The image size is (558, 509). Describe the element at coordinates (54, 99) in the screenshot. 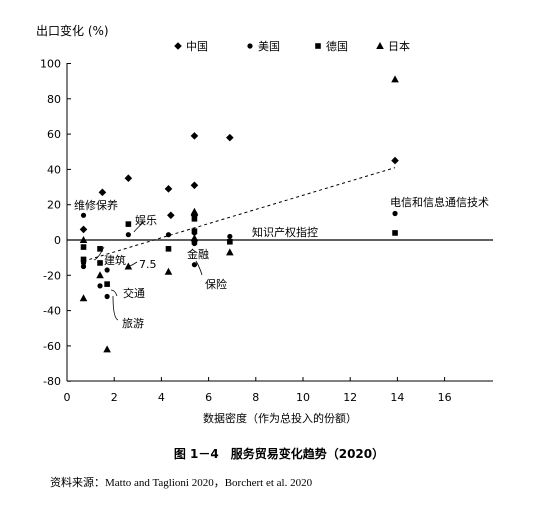

I see `y-tick-label: 80` at that location.